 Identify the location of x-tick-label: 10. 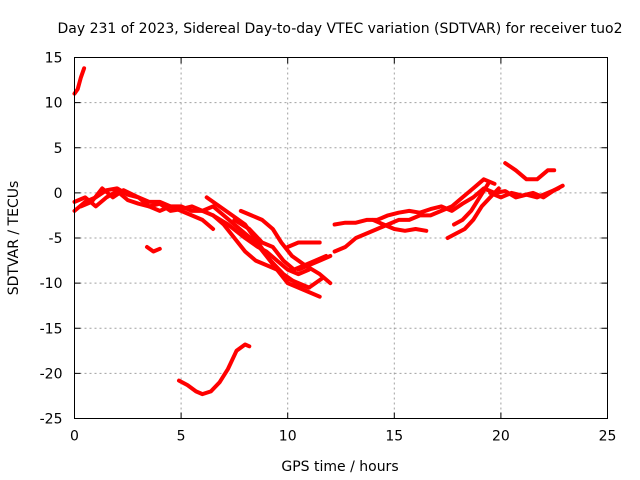
(288, 437).